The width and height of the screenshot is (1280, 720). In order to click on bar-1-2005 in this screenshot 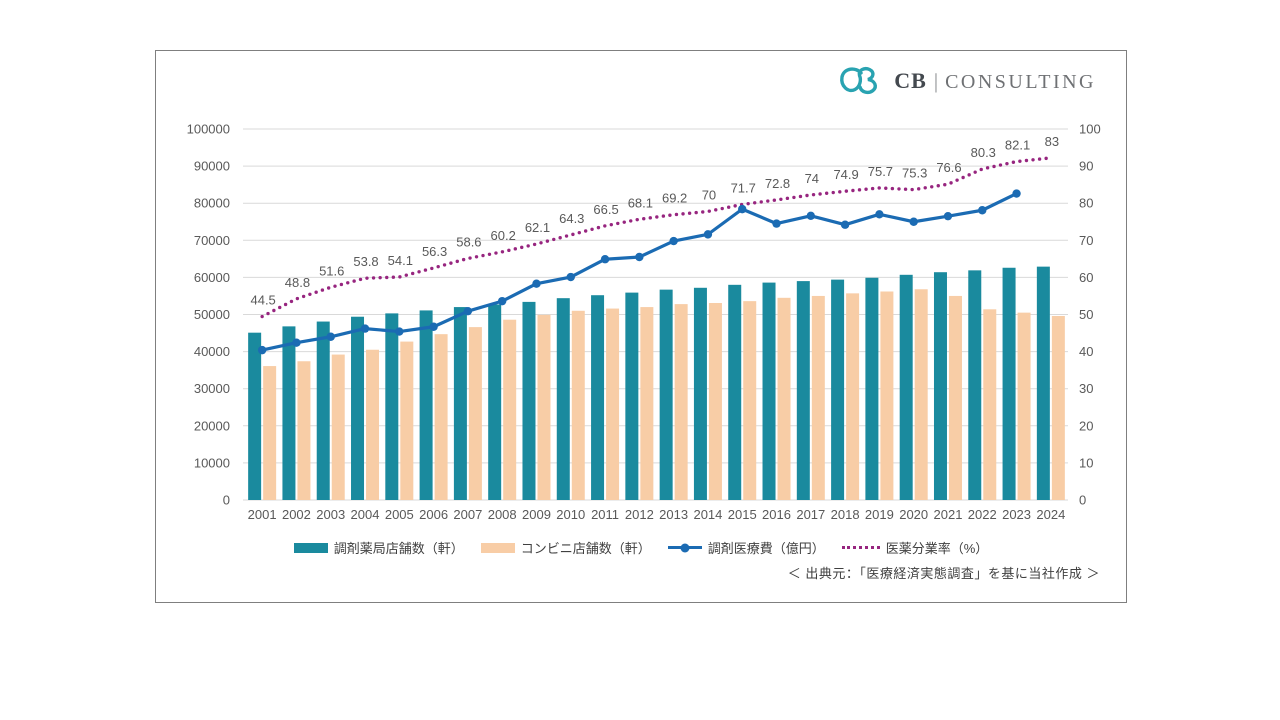, I will do `click(407, 420)`.